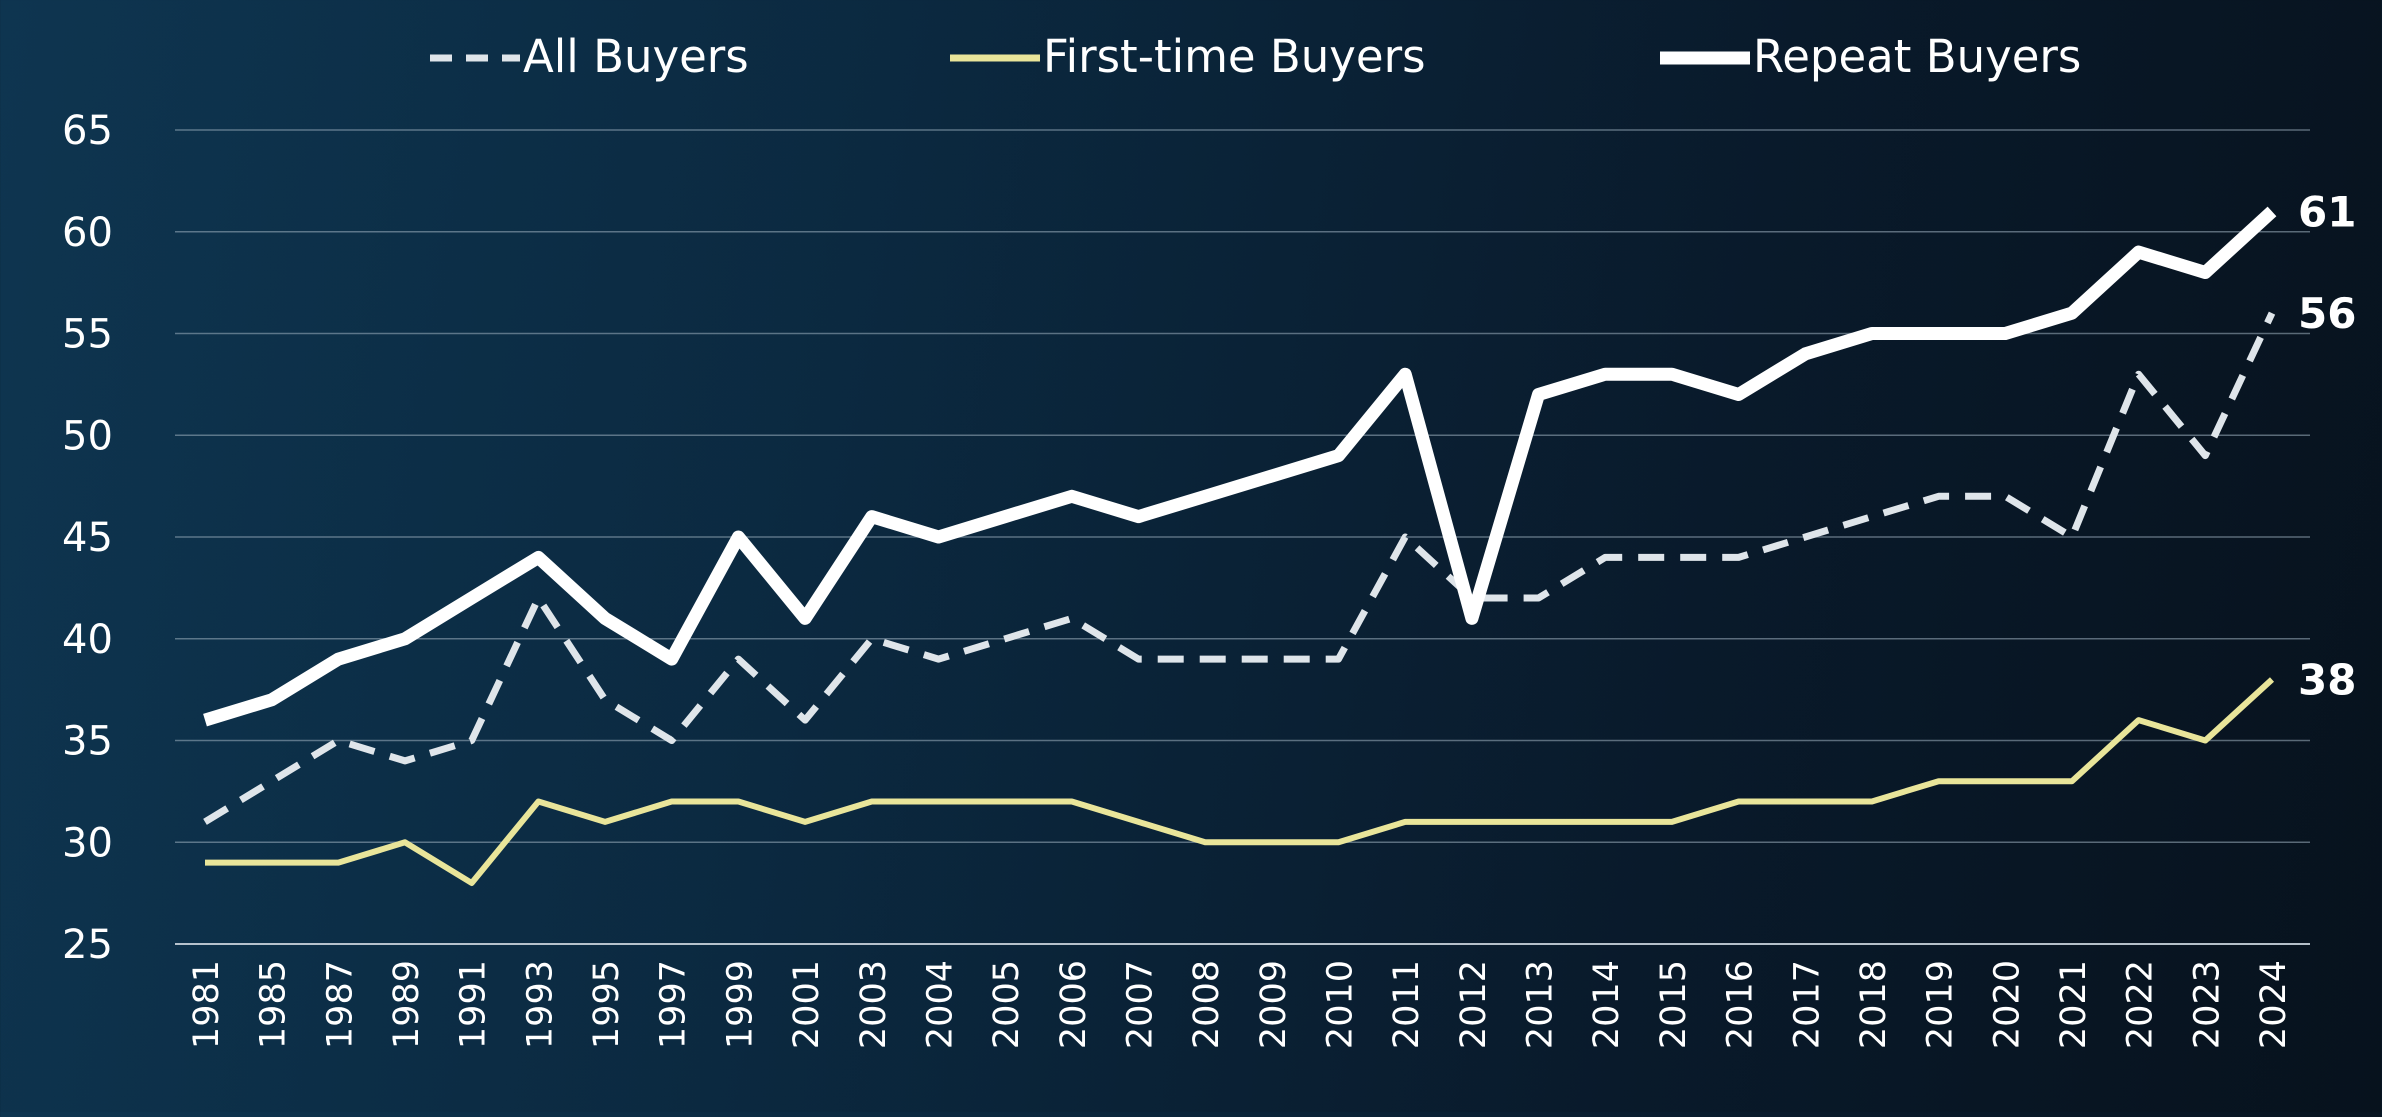  Describe the element at coordinates (2327, 445) in the screenshot. I see `end-labels: 56 38 61` at that location.